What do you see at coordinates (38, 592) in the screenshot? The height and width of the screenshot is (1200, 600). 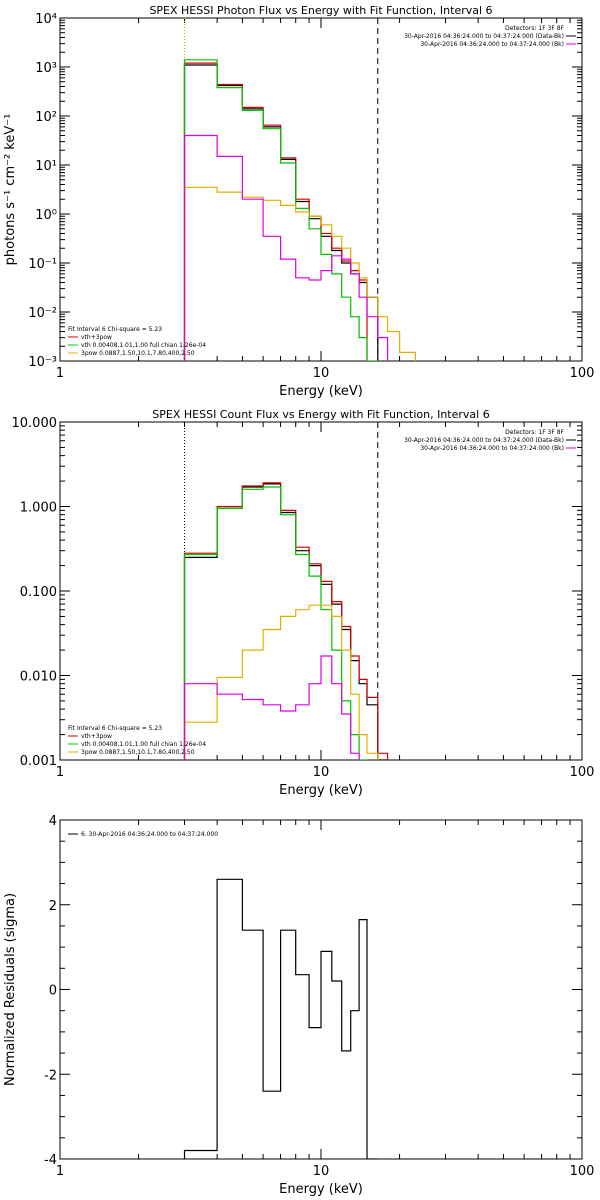 I see `y-tick-label: 0.100` at bounding box center [38, 592].